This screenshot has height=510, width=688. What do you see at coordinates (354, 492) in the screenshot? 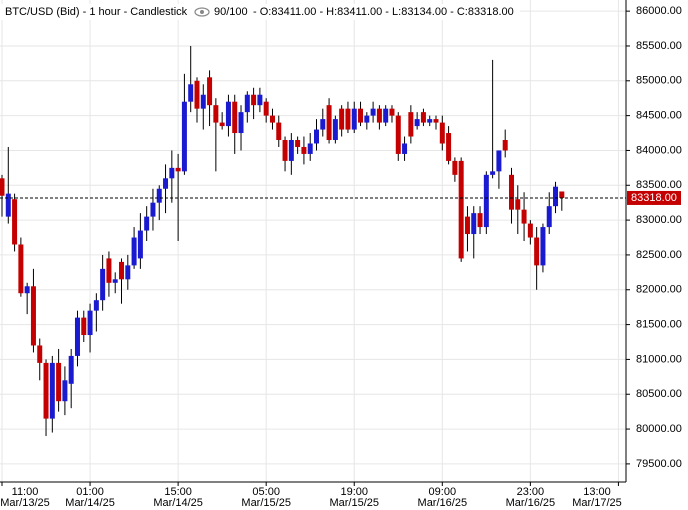
I see `x-tick-label: 19:00` at bounding box center [354, 492].